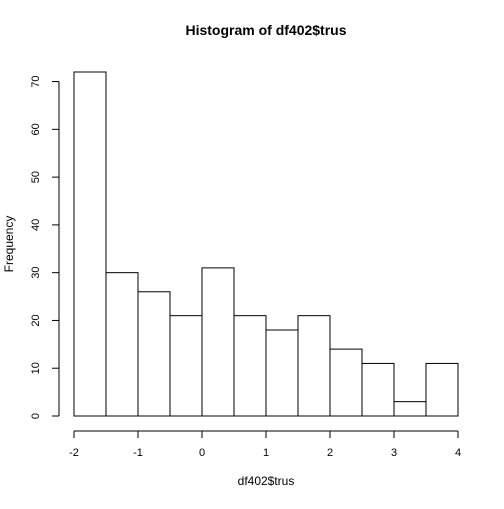 Image resolution: width=504 pixels, height=509 pixels. I want to click on y-tick-label-1: 10, so click(36, 368).